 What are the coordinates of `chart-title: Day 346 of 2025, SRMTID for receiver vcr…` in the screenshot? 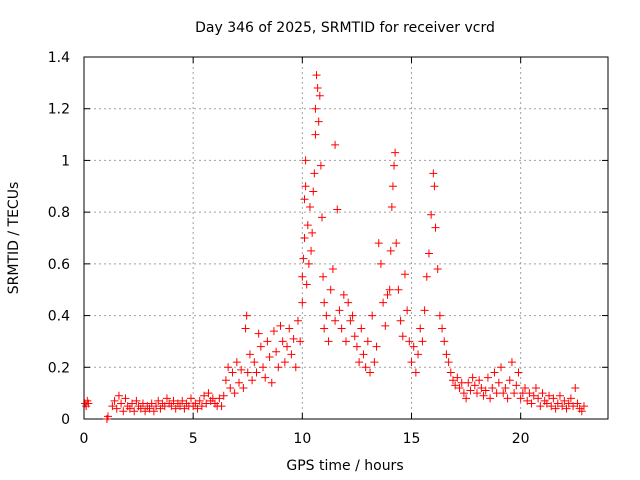 It's located at (345, 28).